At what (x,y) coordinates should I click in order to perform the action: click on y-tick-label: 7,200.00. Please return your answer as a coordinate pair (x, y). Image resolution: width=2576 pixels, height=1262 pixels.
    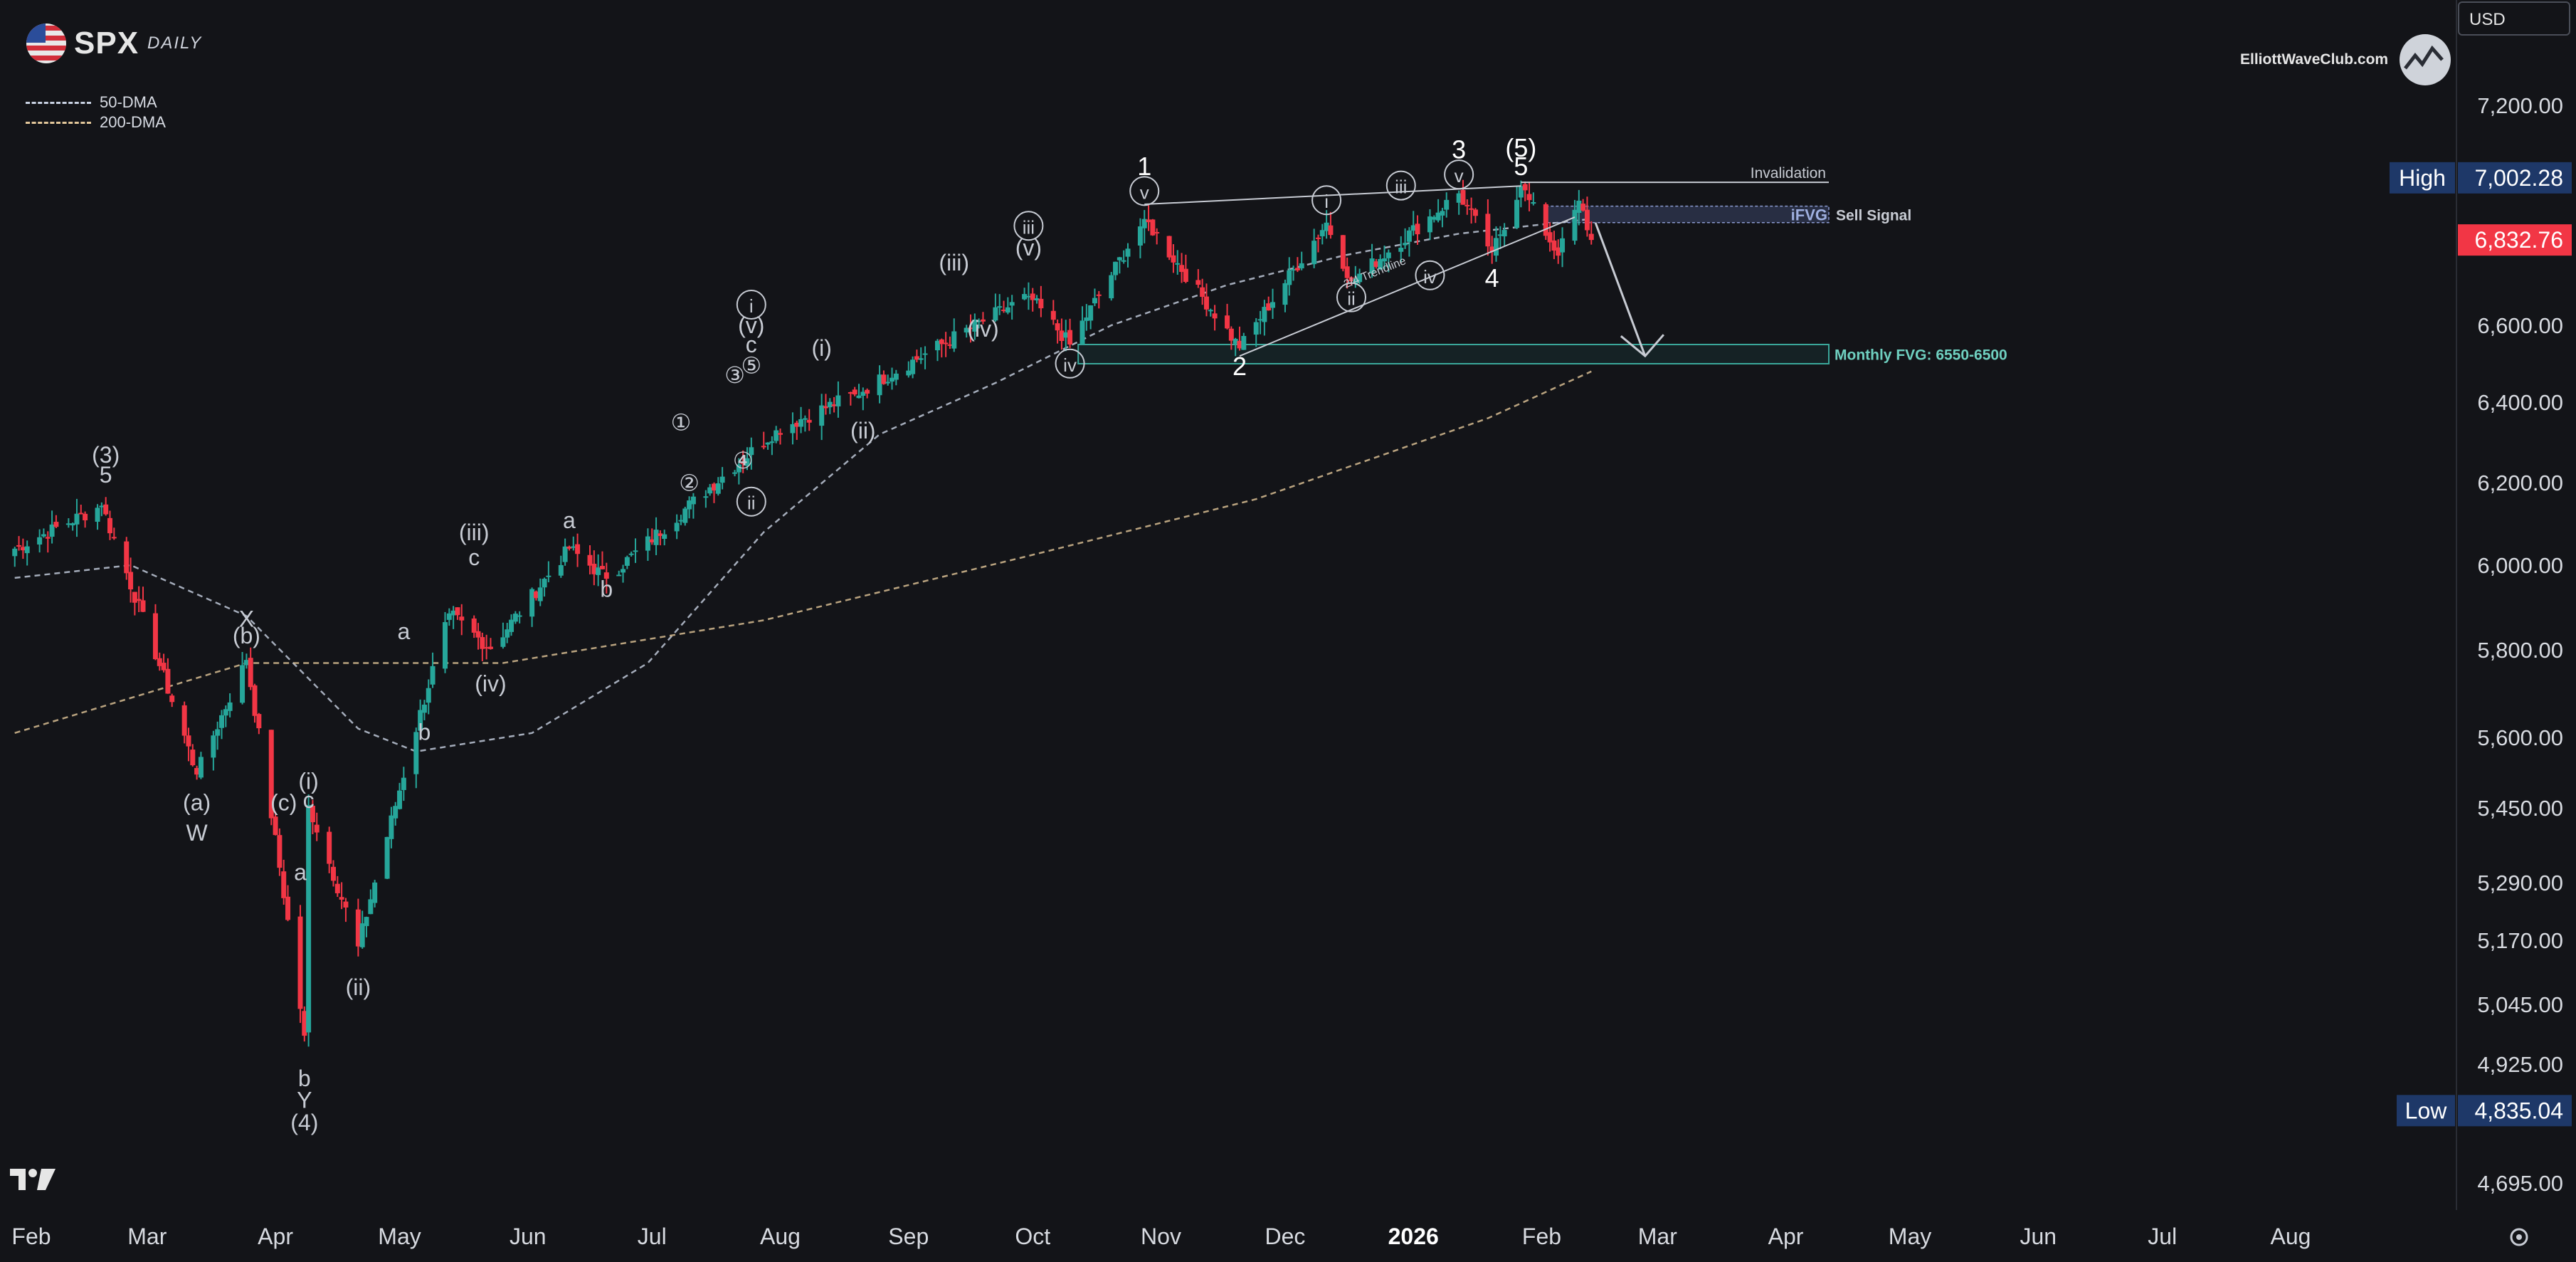
    Looking at the image, I should click on (2520, 105).